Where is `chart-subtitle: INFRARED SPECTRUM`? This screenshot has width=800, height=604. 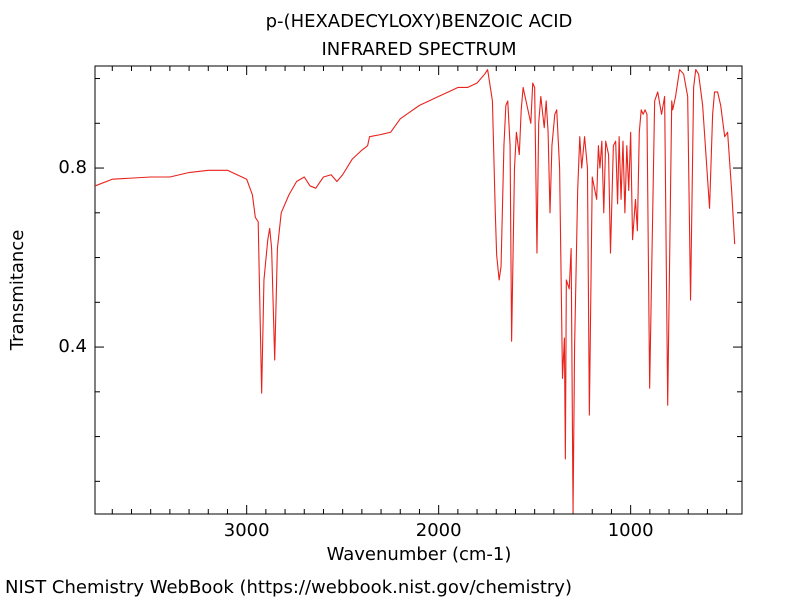 chart-subtitle: INFRARED SPECTRUM is located at coordinates (418, 49).